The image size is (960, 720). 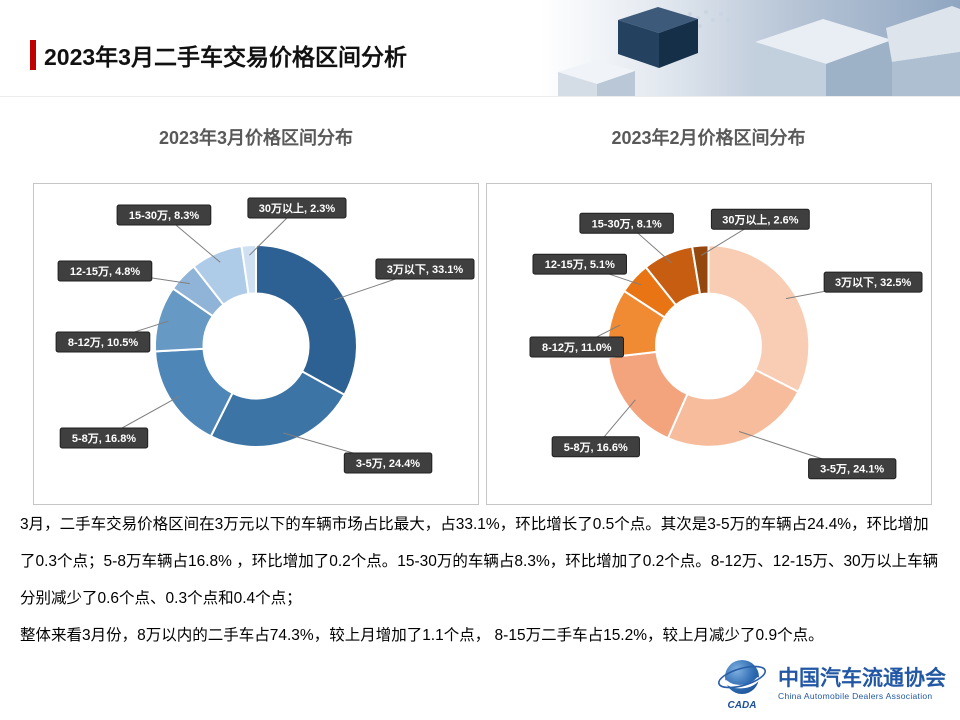 I want to click on svg-text: 15-30万, 8.3%, so click(x=164, y=215).